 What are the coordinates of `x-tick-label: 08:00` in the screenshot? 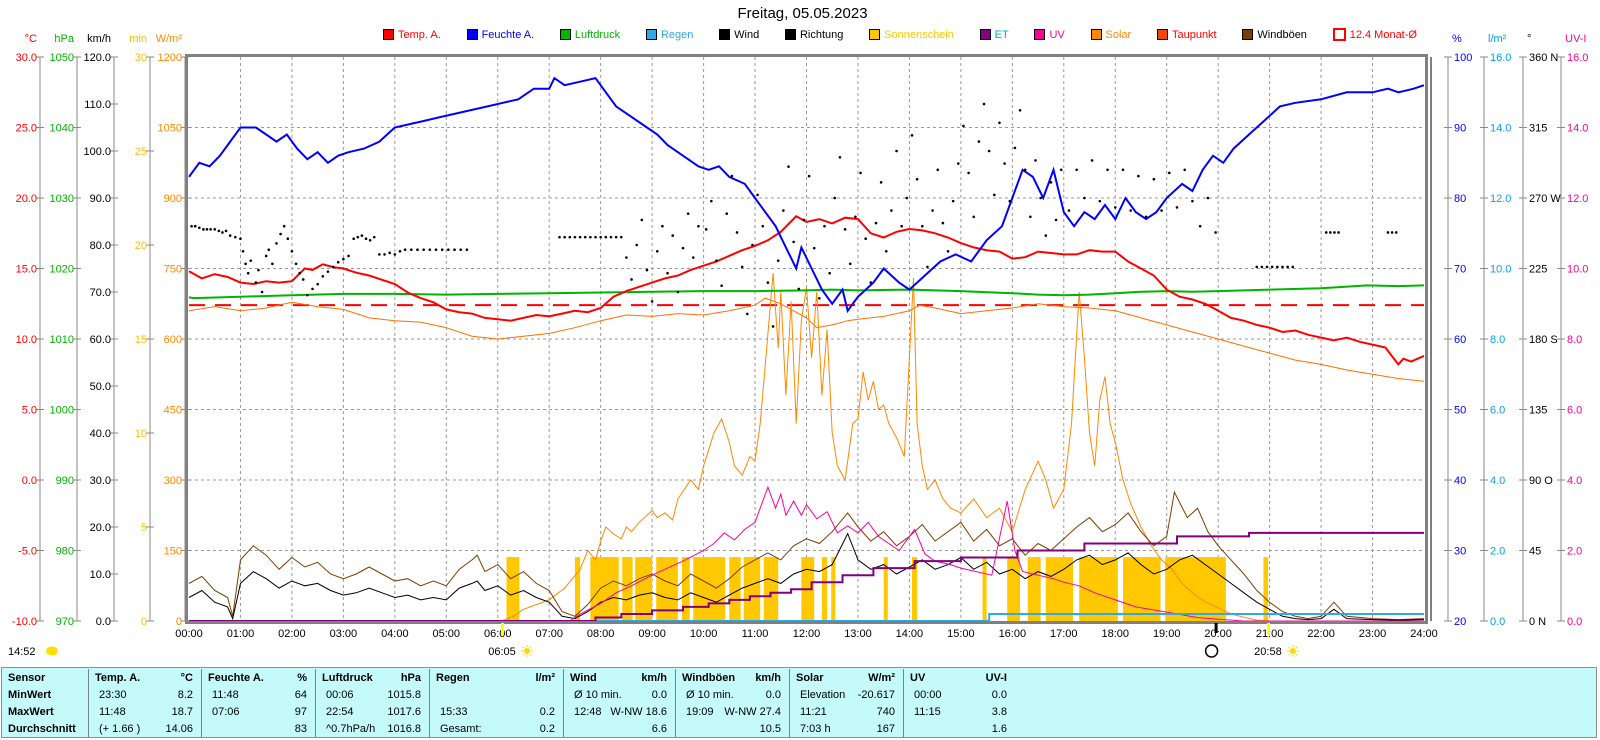 It's located at (601, 634).